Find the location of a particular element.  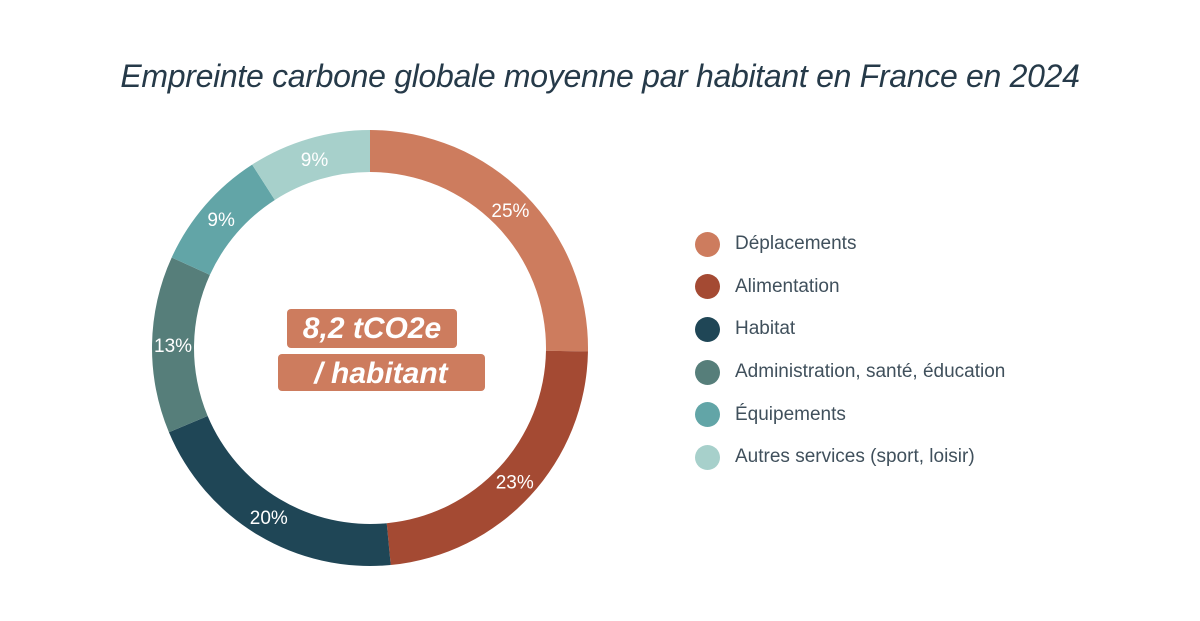

slice-label-2: 20% is located at coordinates (269, 518).